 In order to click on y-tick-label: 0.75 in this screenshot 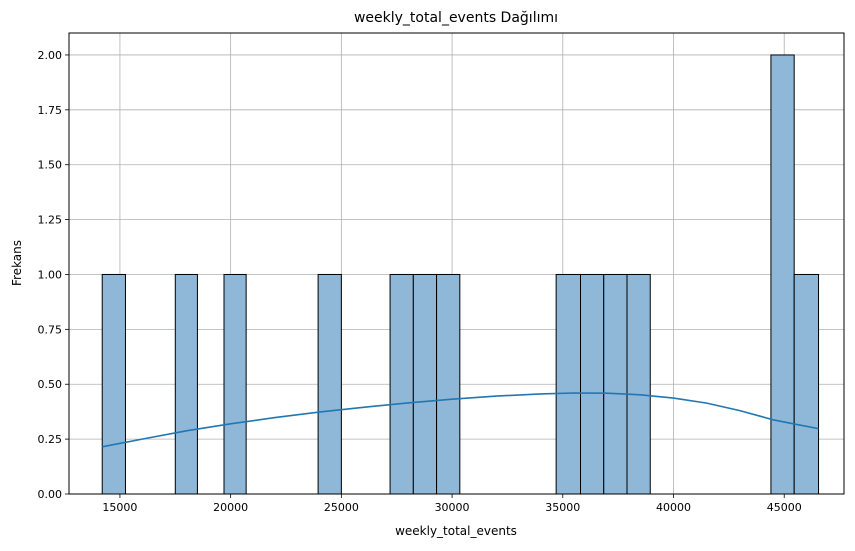, I will do `click(50, 329)`.